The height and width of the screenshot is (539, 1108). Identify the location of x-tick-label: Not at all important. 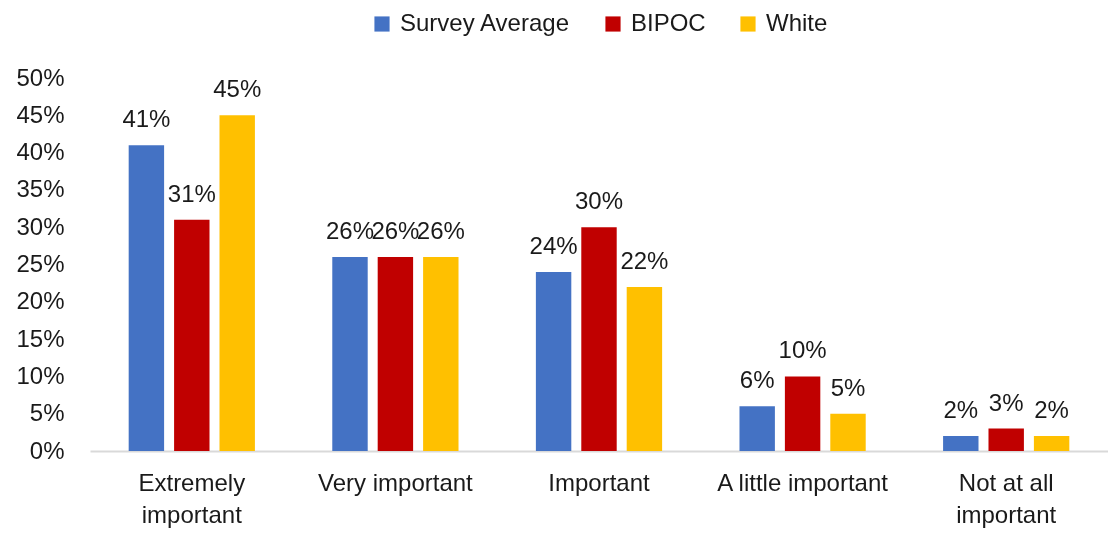
(1006, 498).